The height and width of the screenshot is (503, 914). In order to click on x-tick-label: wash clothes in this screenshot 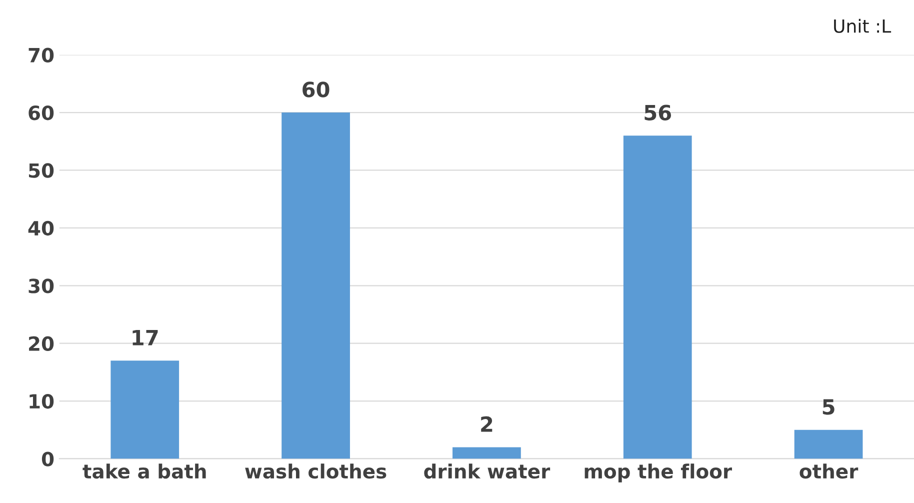, I will do `click(315, 471)`.